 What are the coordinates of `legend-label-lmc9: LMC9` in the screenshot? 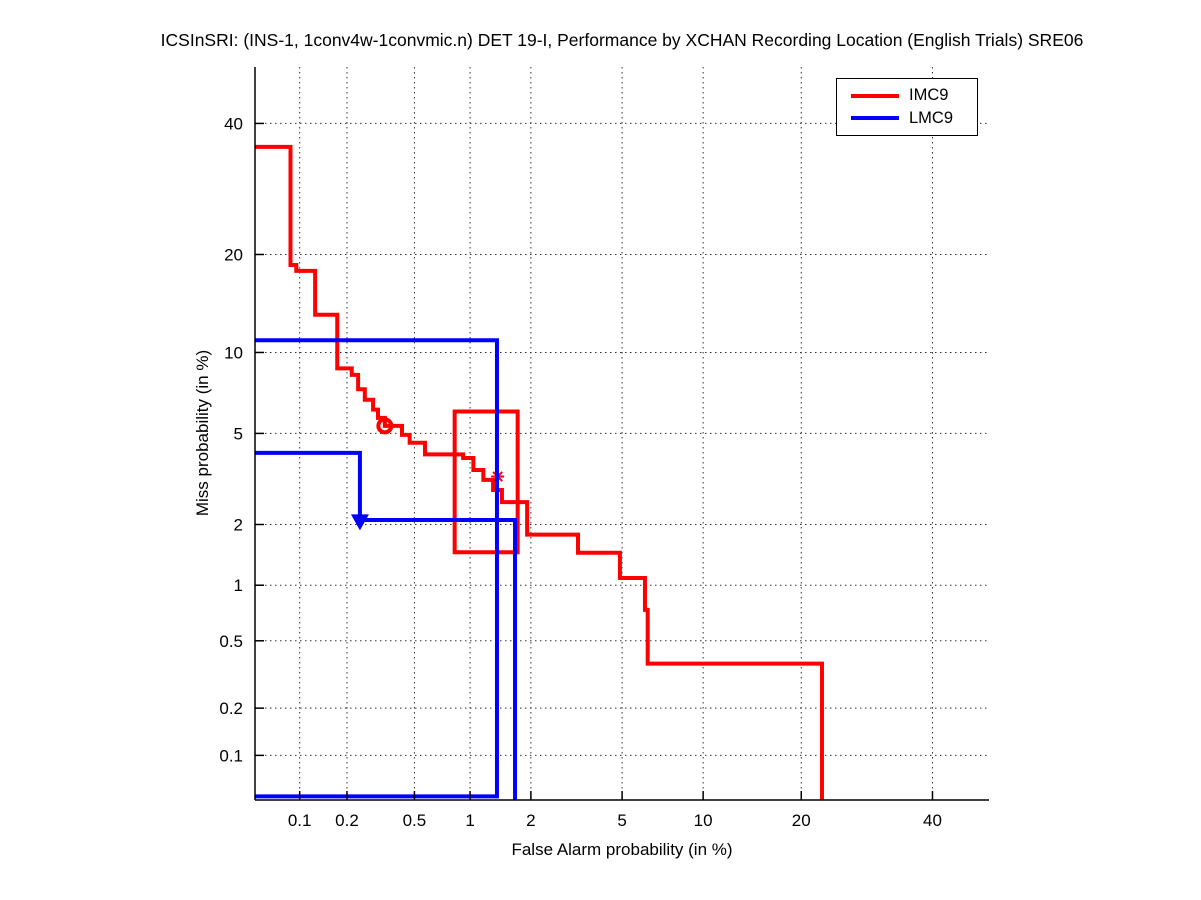 It's located at (931, 118).